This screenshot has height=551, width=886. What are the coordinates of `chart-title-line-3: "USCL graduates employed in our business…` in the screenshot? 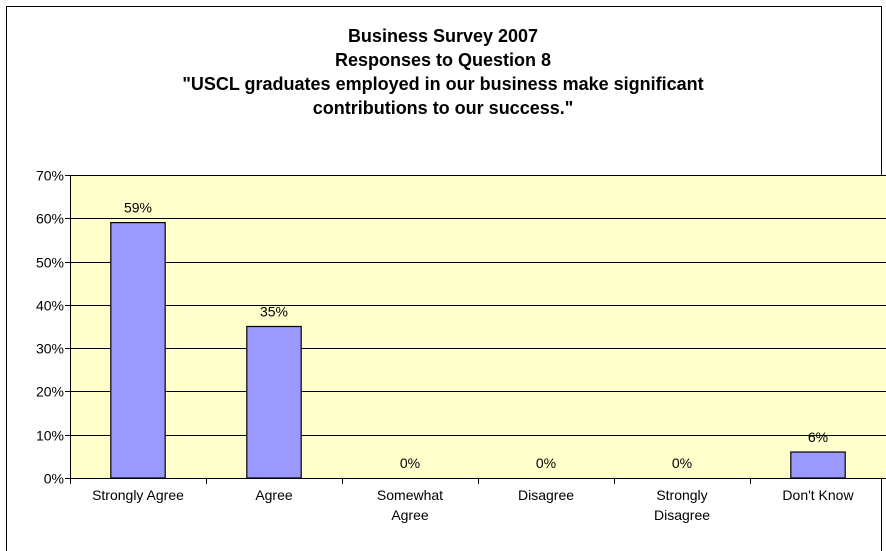 It's located at (443, 84).